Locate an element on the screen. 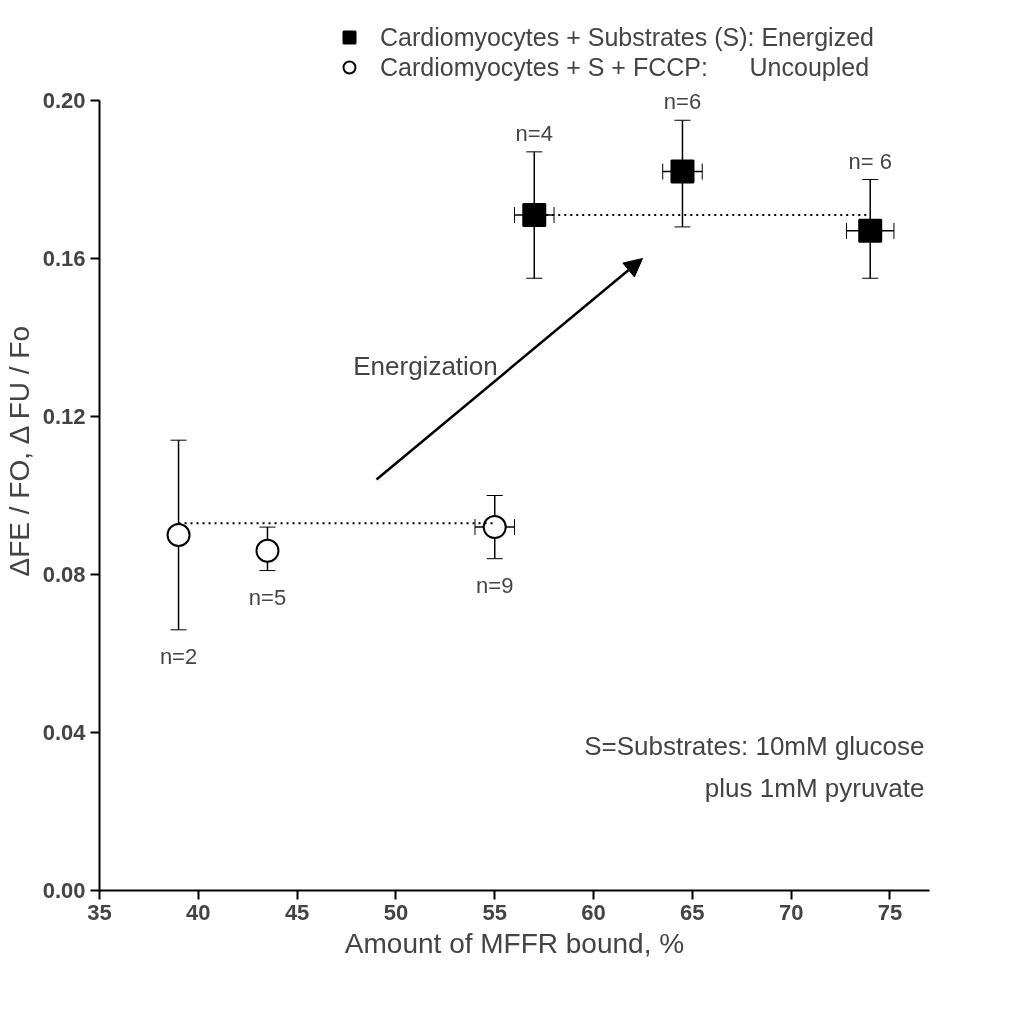  annotation: n=4 is located at coordinates (534, 133).